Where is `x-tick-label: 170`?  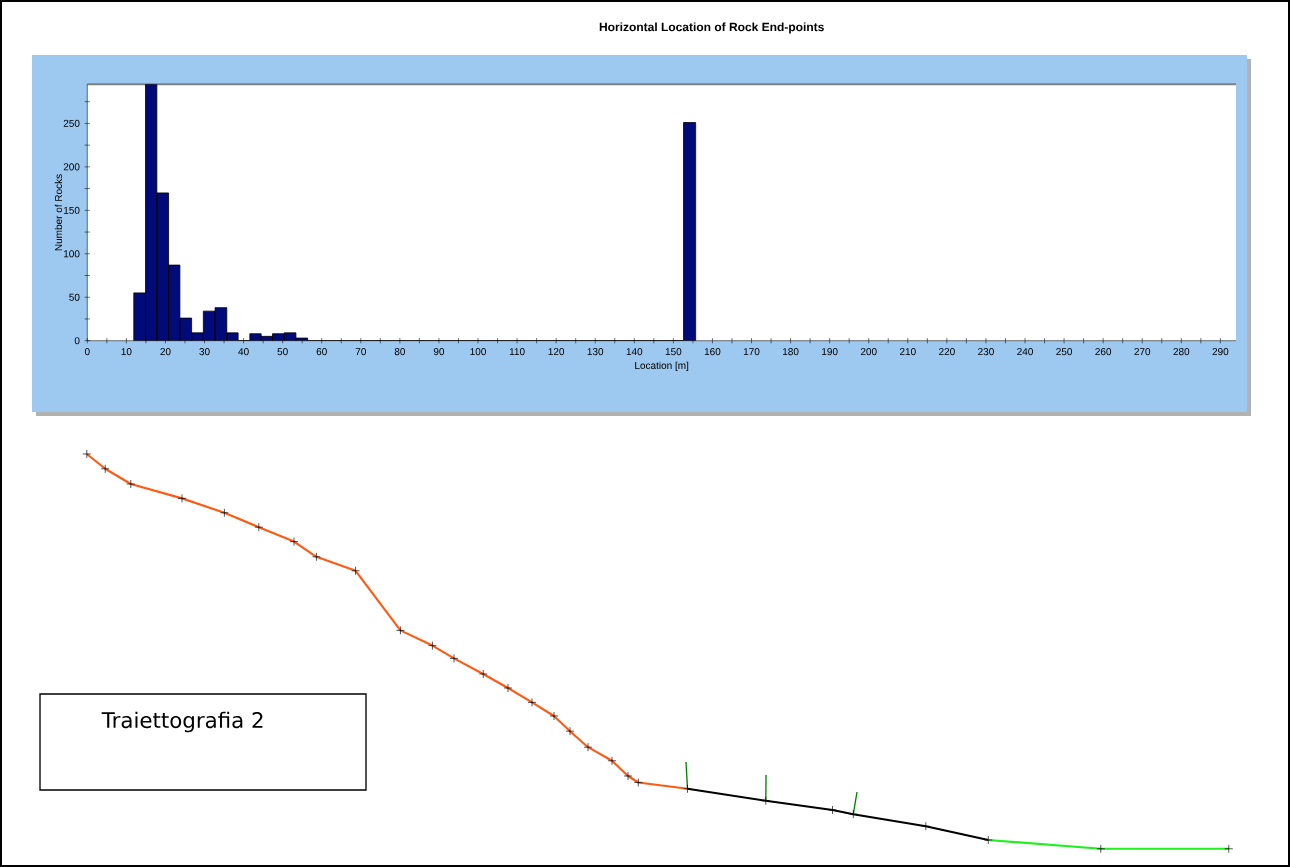 x-tick-label: 170 is located at coordinates (751, 352).